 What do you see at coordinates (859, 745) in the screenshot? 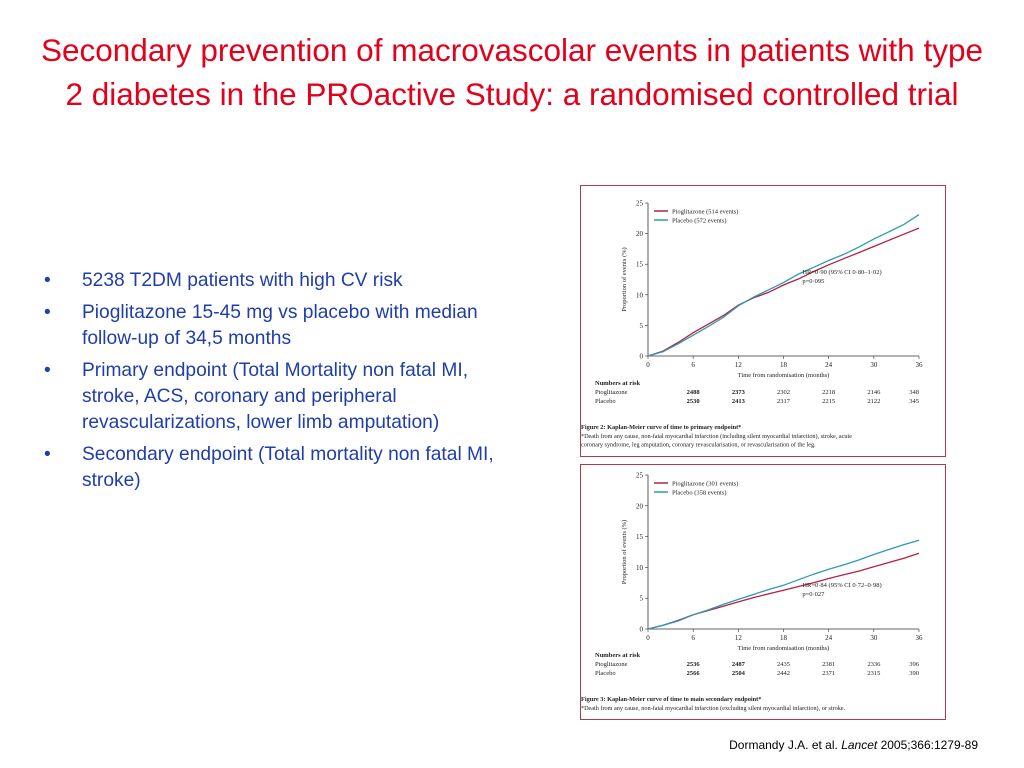
I see `citation-journal: Lancet` at bounding box center [859, 745].